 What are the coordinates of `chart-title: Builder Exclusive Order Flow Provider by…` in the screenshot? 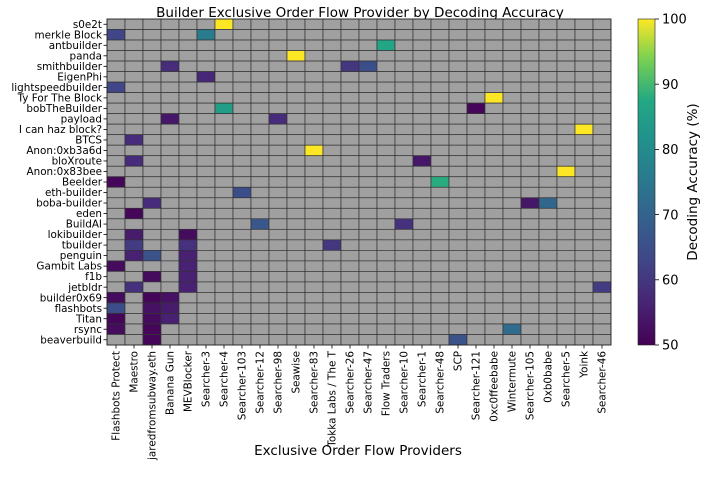 It's located at (360, 13).